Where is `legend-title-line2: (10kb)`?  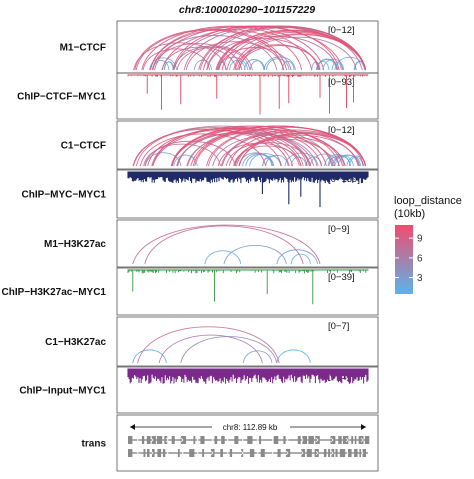 legend-title-line2: (10kb) is located at coordinates (409, 214).